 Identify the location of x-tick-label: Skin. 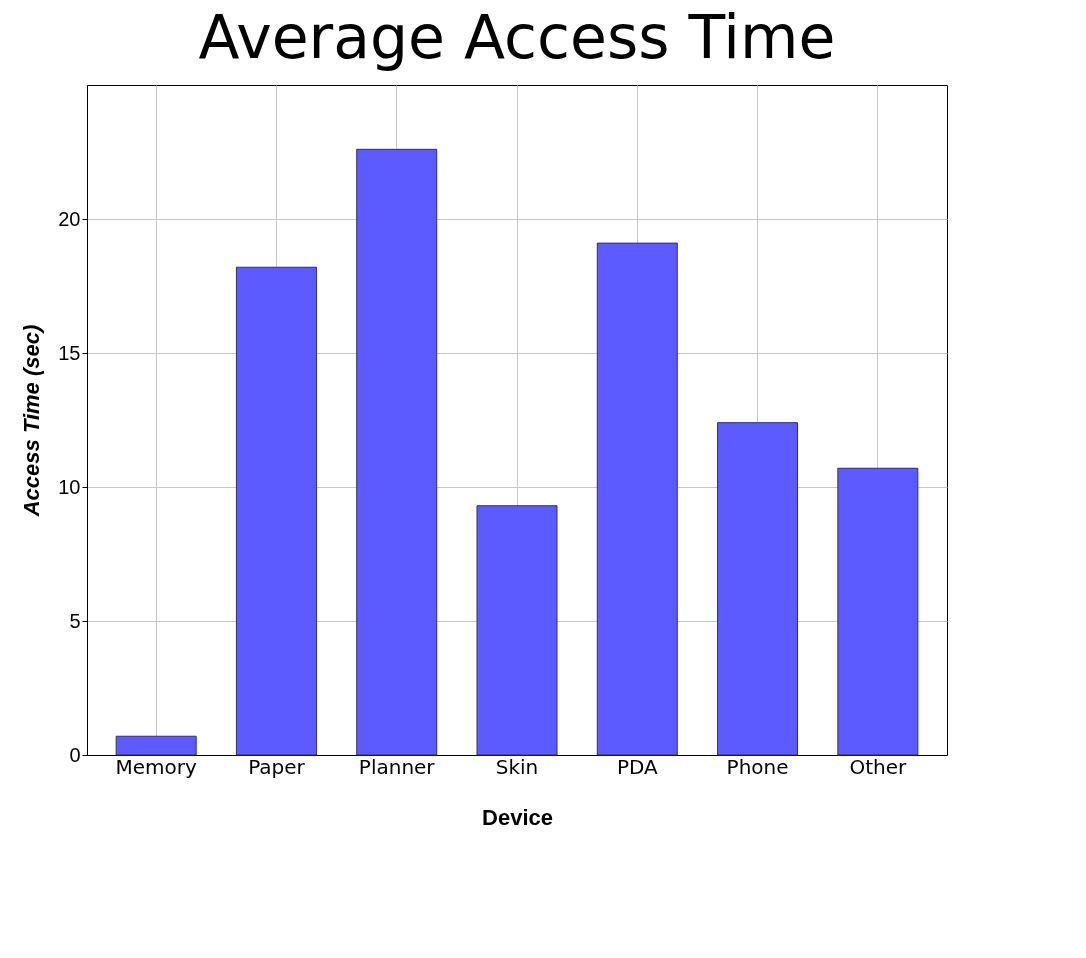
(517, 766).